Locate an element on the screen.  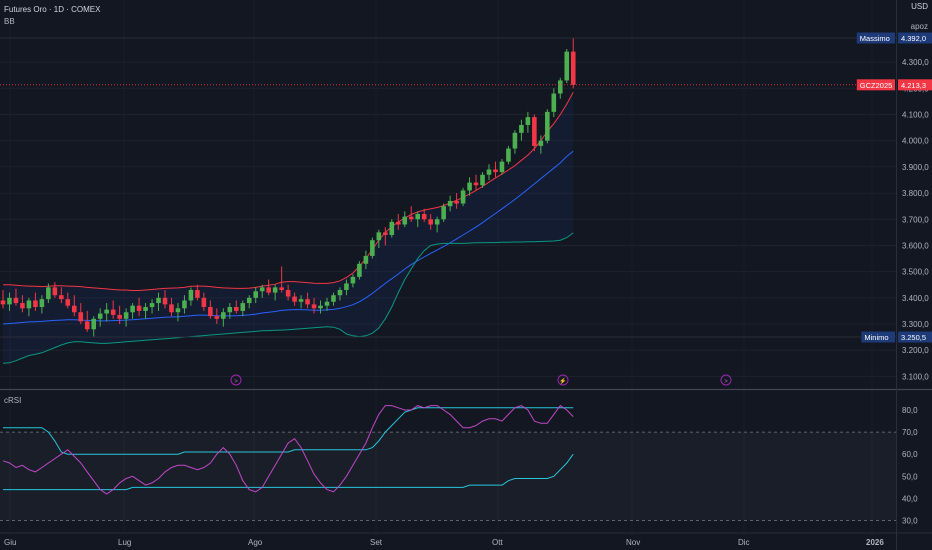
event-glyph: > is located at coordinates (236, 382).